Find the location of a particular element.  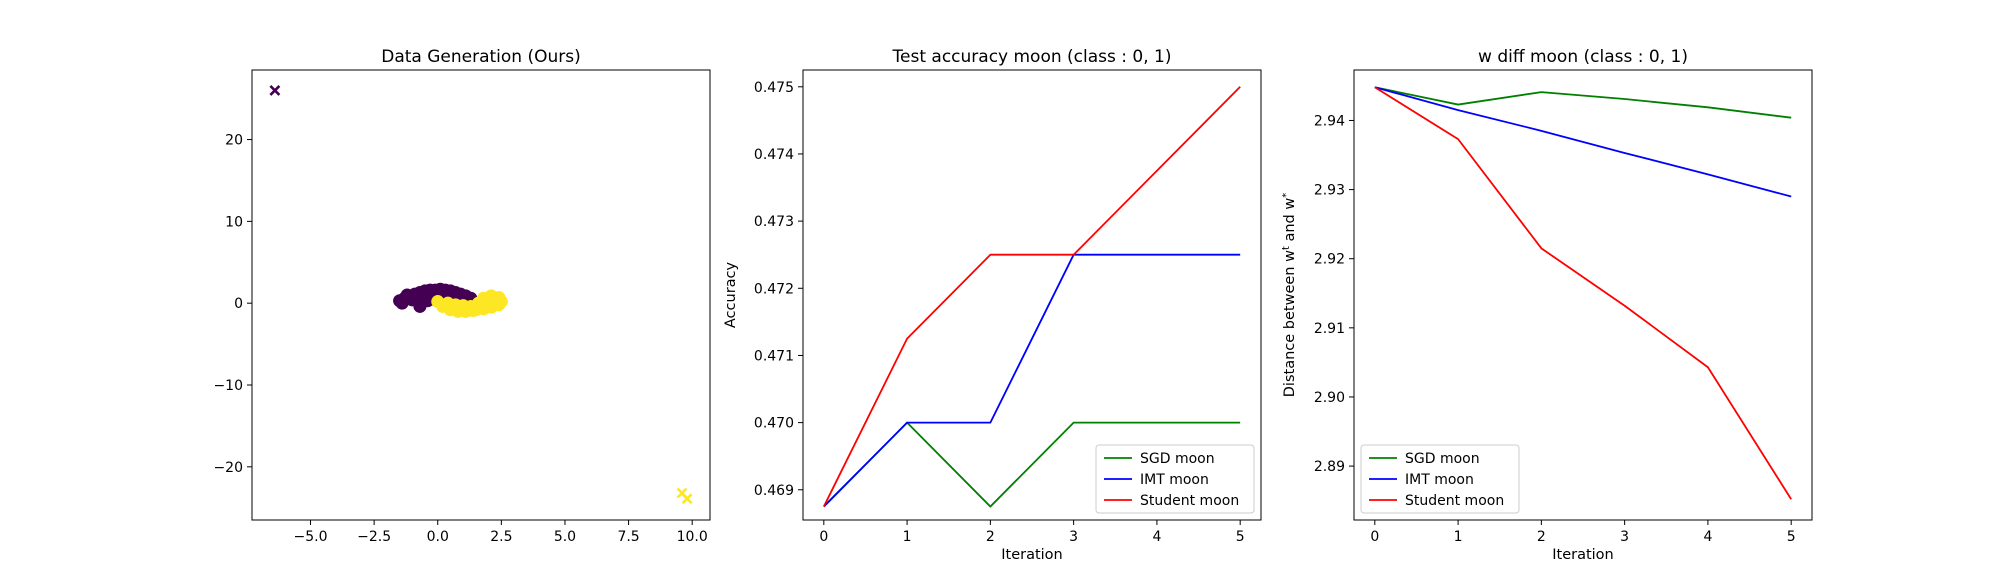

series-line-sgd-moon is located at coordinates (1583, 102).